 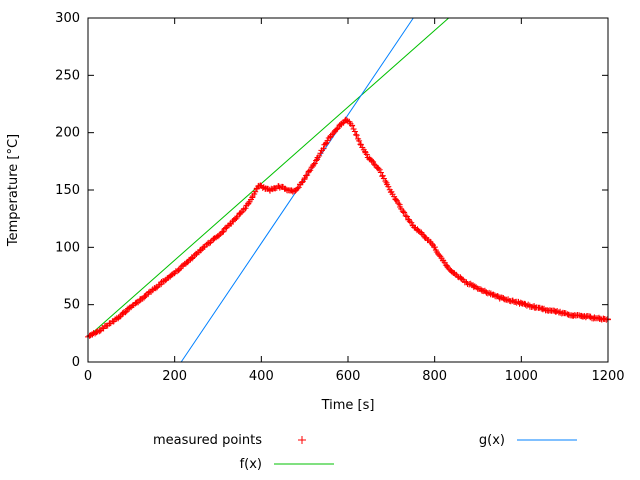 I want to click on x-tick-label: 600, so click(x=348, y=376).